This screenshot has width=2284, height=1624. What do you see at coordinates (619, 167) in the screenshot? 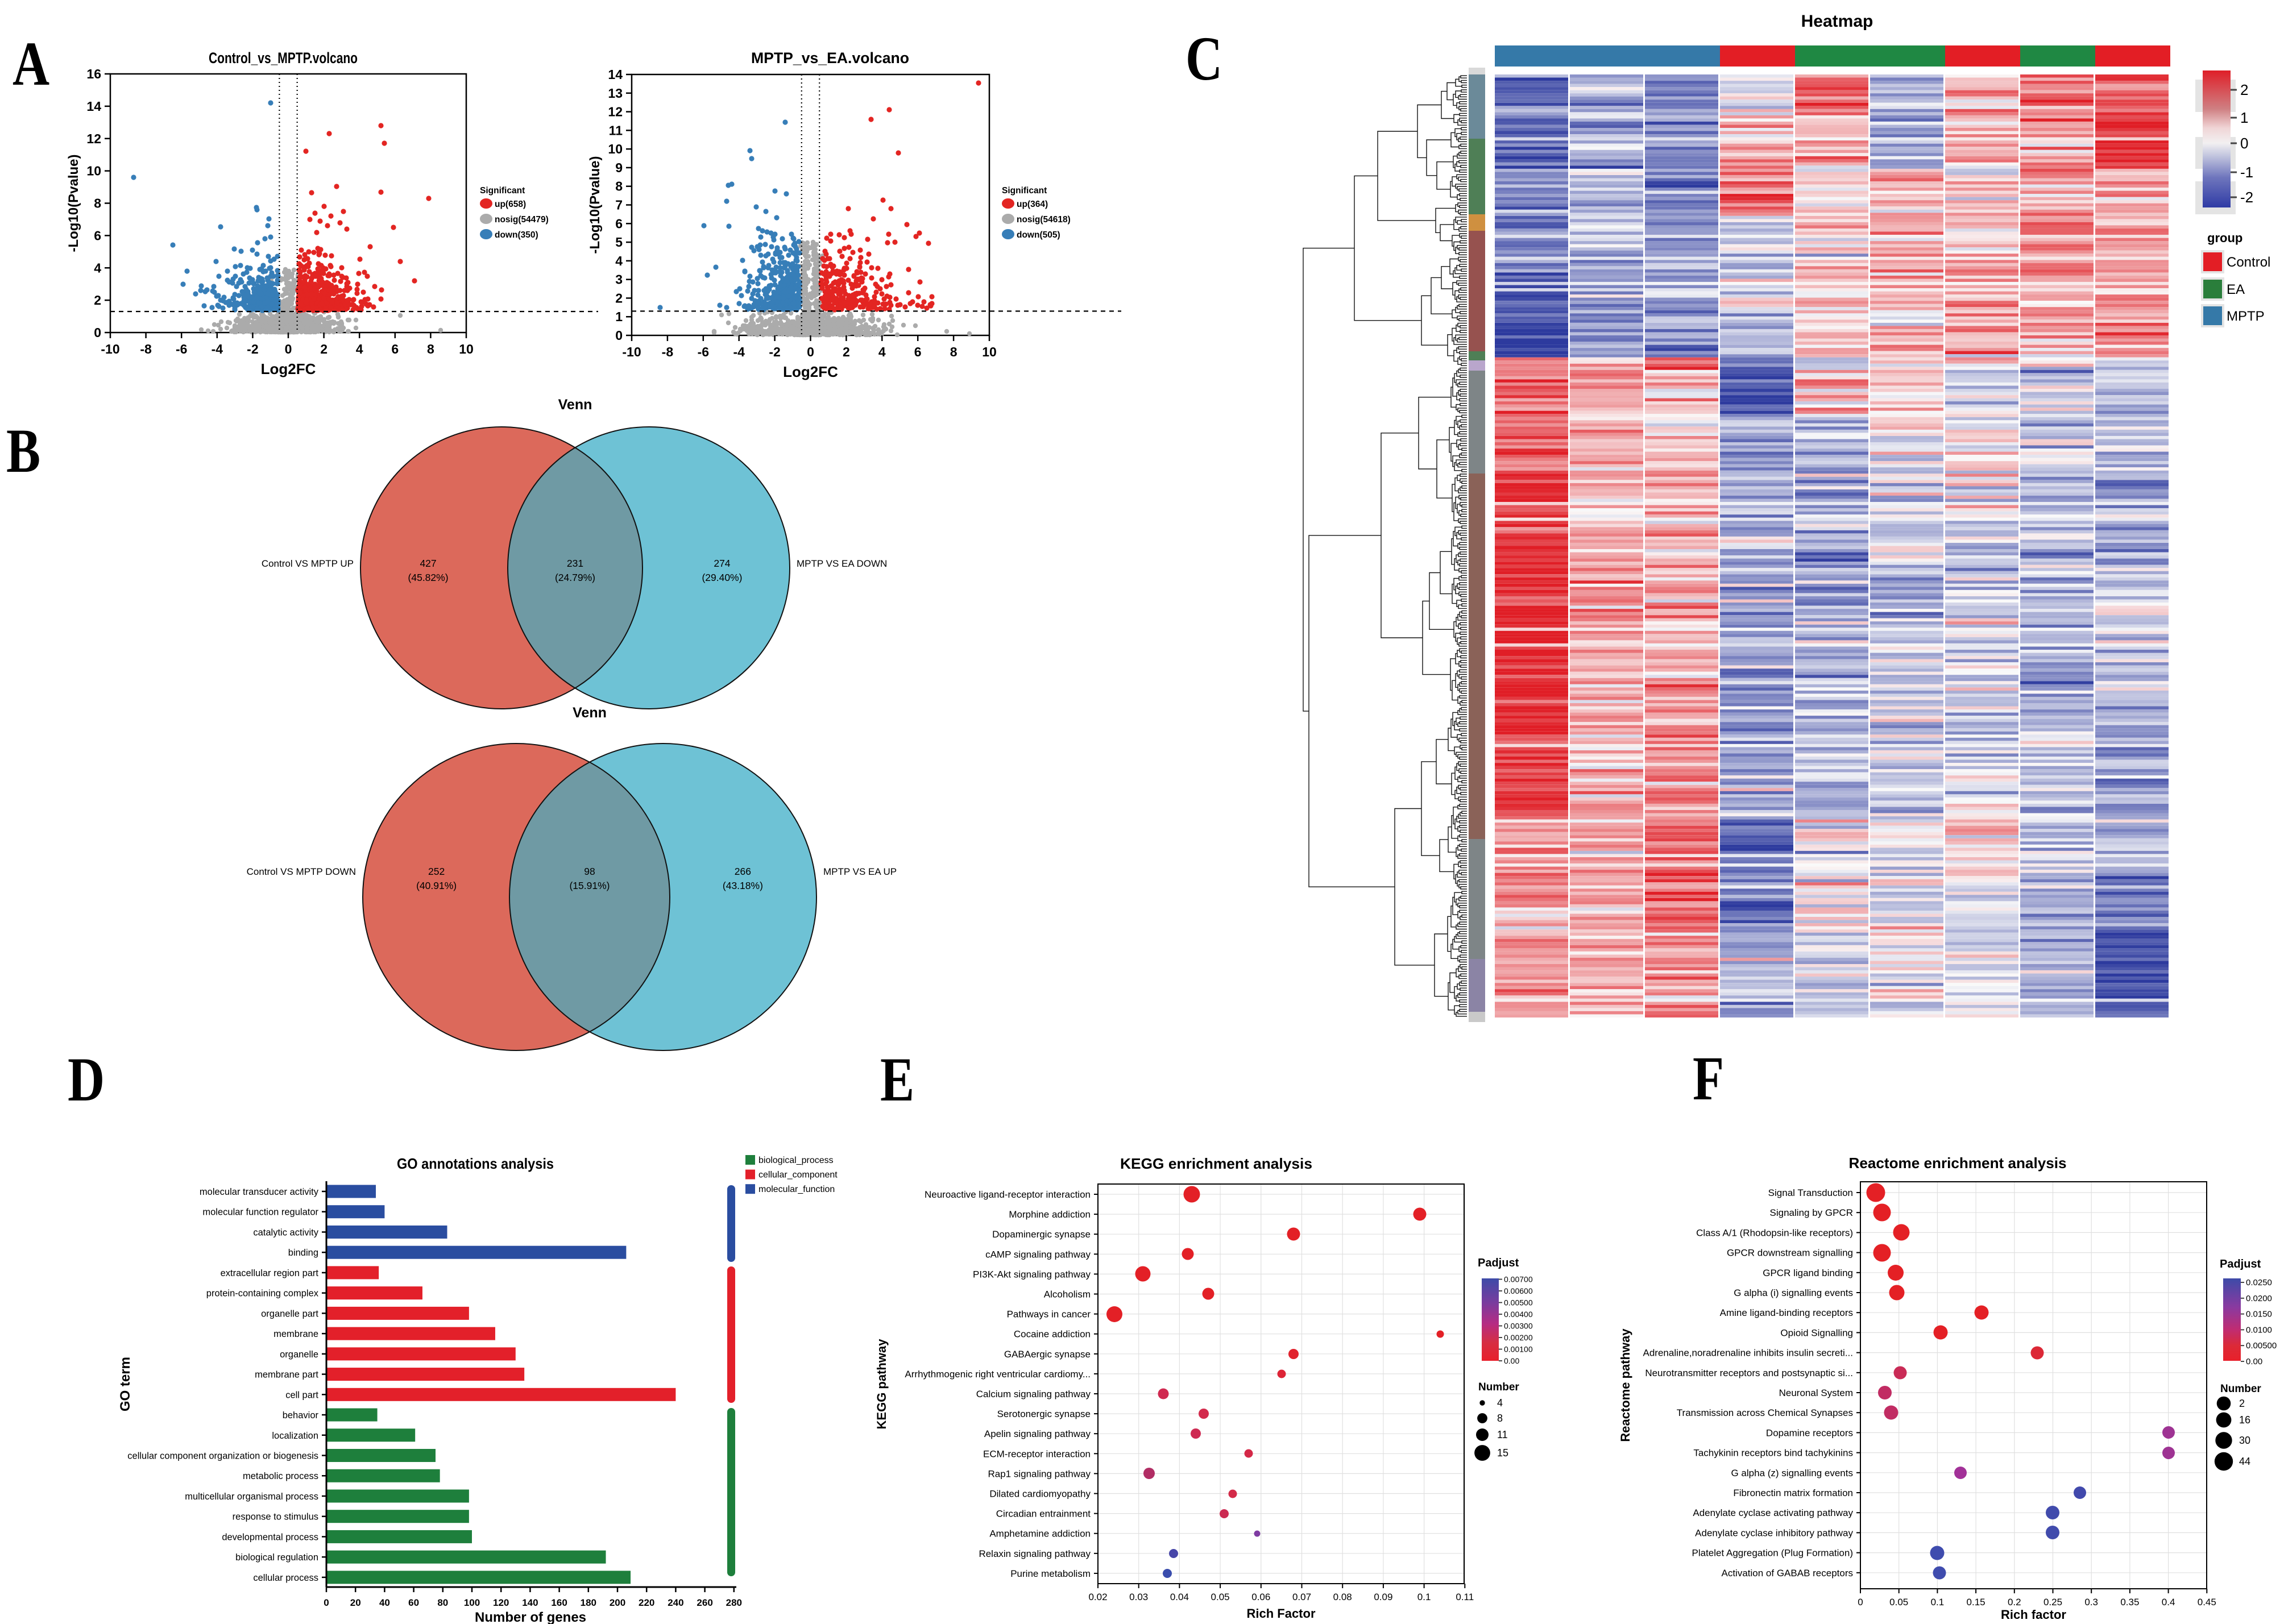
I see `svg-text: 9` at bounding box center [619, 167].